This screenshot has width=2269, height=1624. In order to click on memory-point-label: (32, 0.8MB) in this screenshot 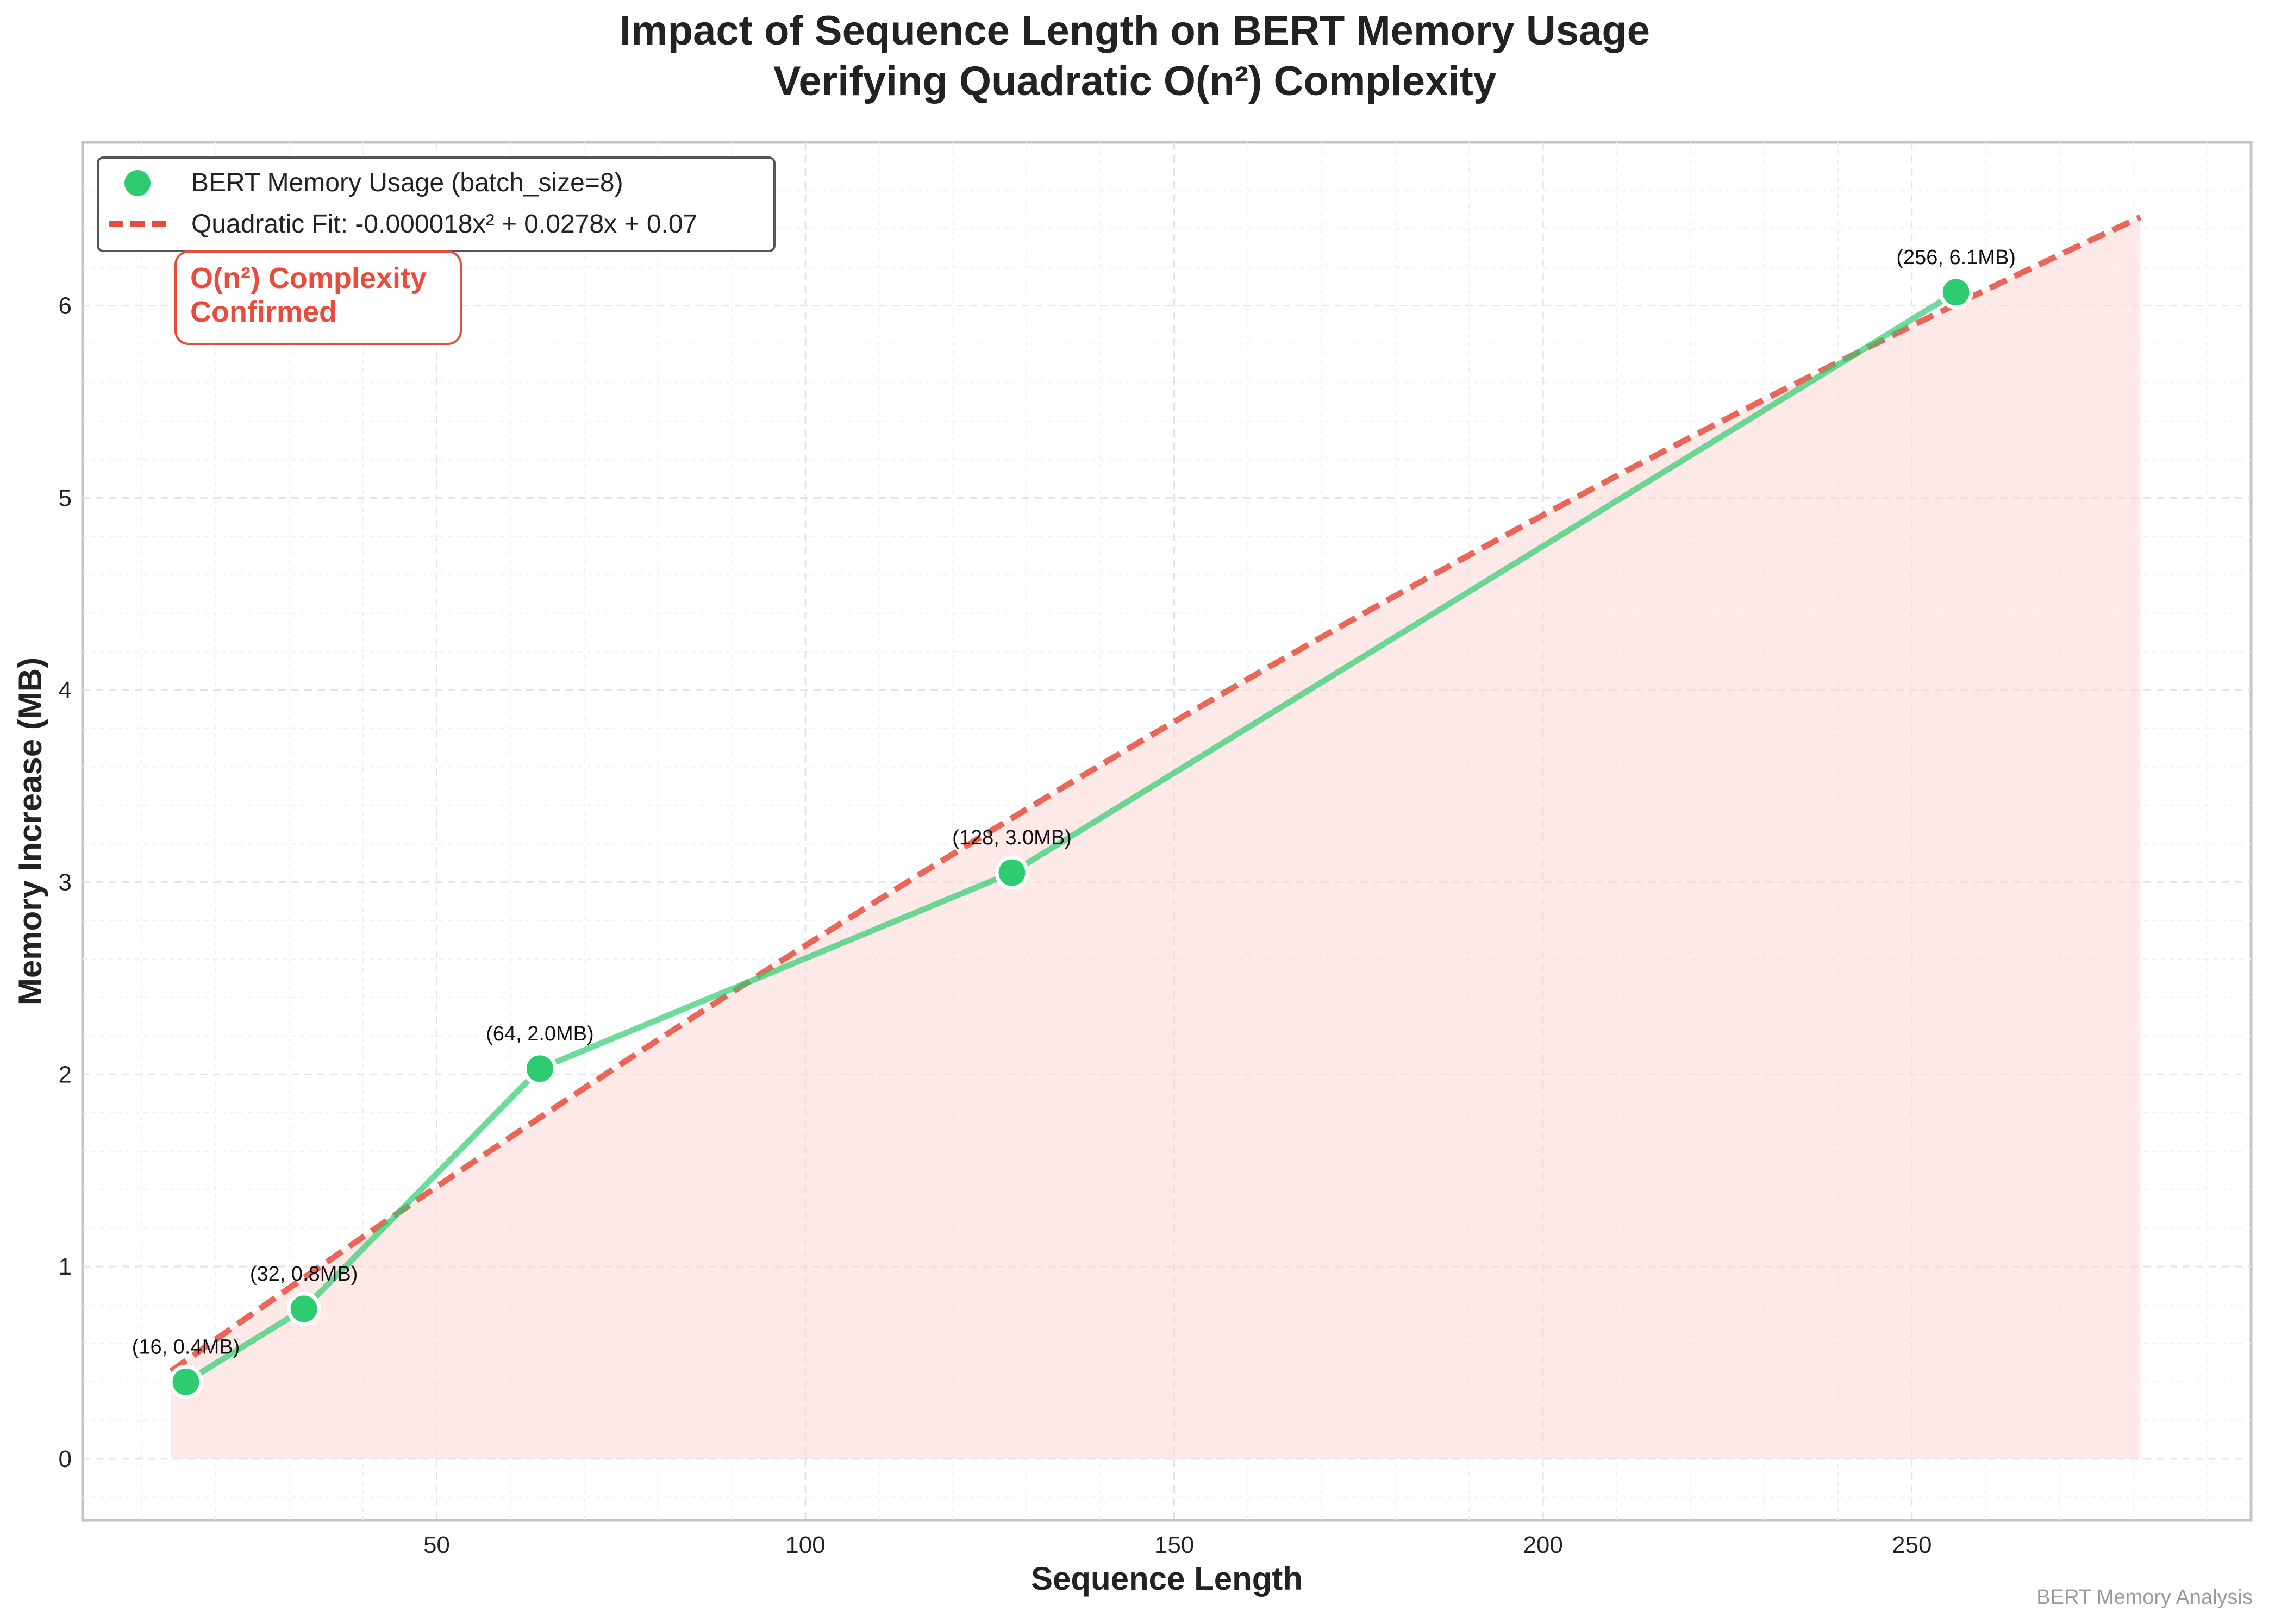, I will do `click(304, 1275)`.